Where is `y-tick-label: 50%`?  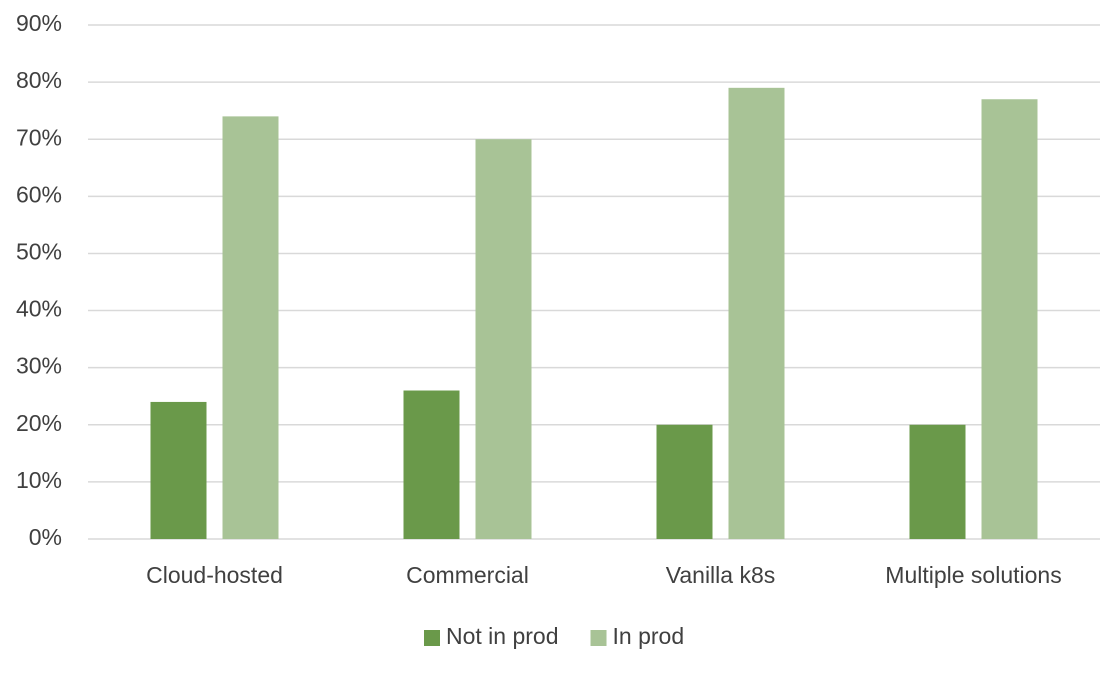
y-tick-label: 50% is located at coordinates (39, 252).